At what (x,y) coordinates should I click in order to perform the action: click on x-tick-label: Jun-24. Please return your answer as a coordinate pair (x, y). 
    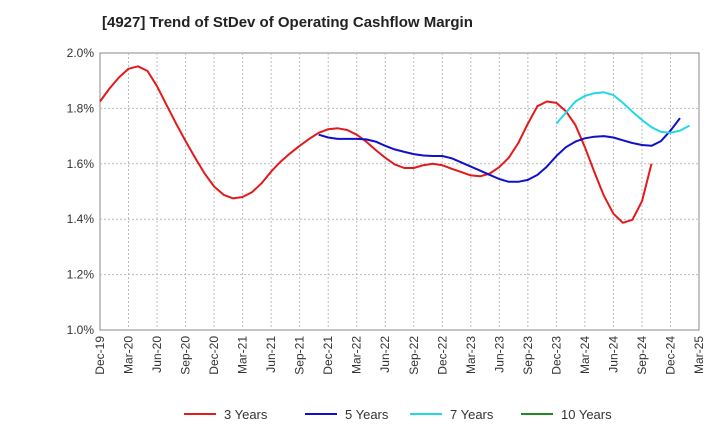
    Looking at the image, I should click on (613, 354).